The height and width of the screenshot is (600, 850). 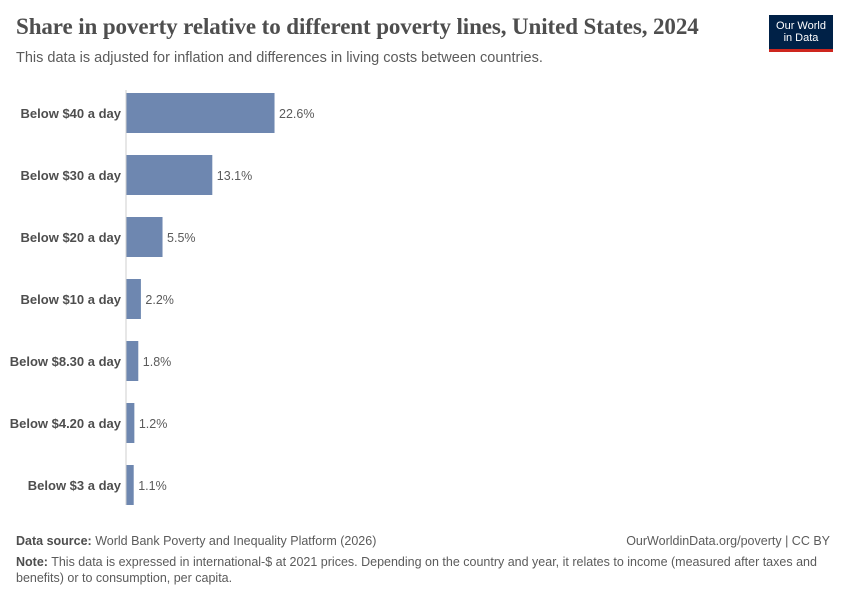 What do you see at coordinates (71, 113) in the screenshot?
I see `category-label: Below $40 a day` at bounding box center [71, 113].